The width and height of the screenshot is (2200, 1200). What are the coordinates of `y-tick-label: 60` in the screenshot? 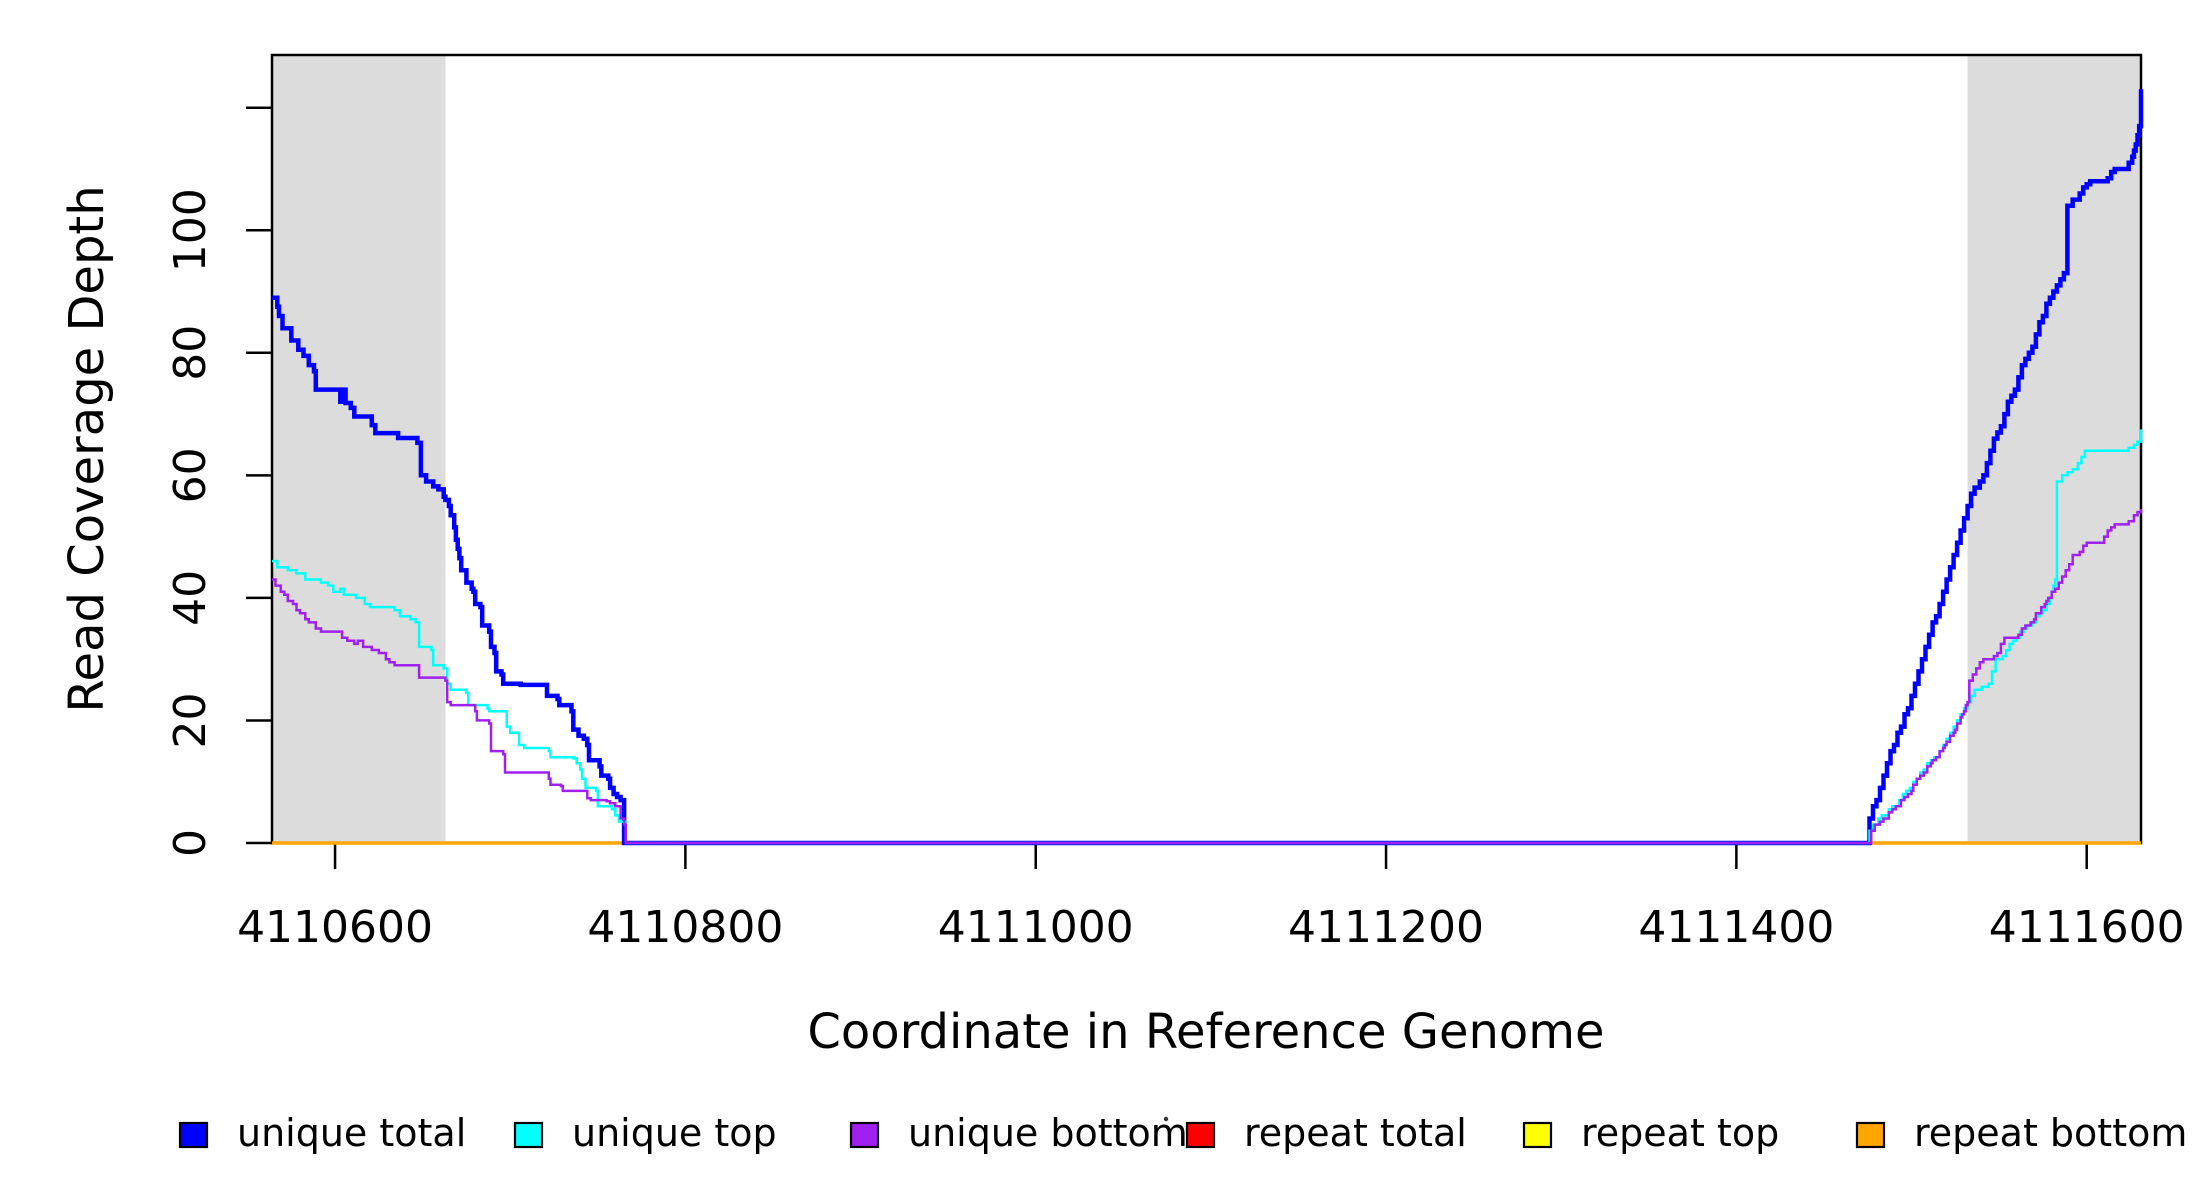 It's located at (190, 475).